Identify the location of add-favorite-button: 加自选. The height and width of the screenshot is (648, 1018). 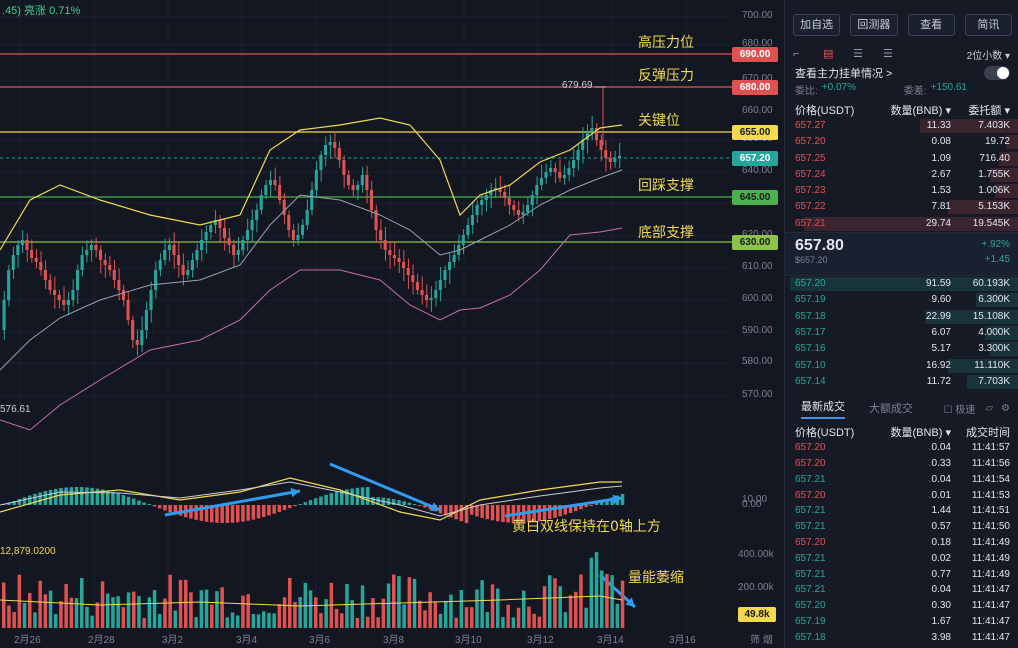
(817, 25).